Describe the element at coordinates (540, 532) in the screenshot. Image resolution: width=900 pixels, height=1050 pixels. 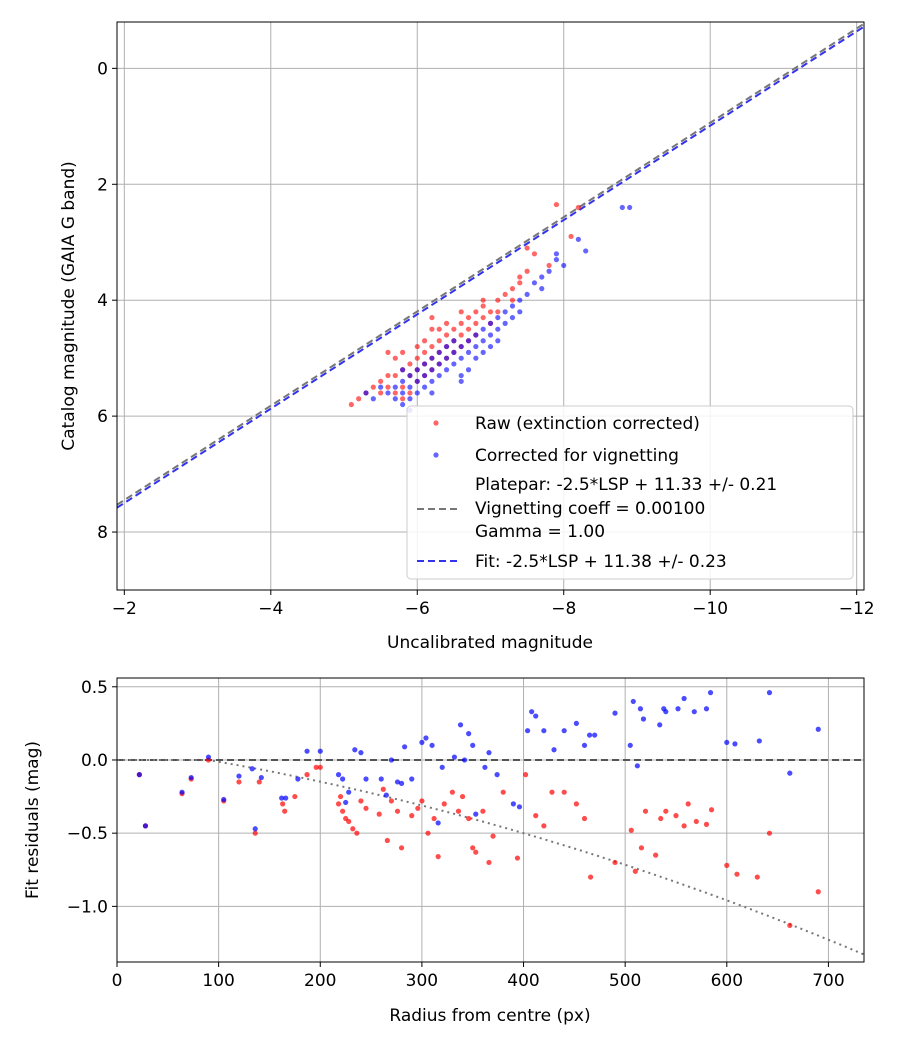
I see `legend-platepar-line3: Gamma = 1.00` at that location.